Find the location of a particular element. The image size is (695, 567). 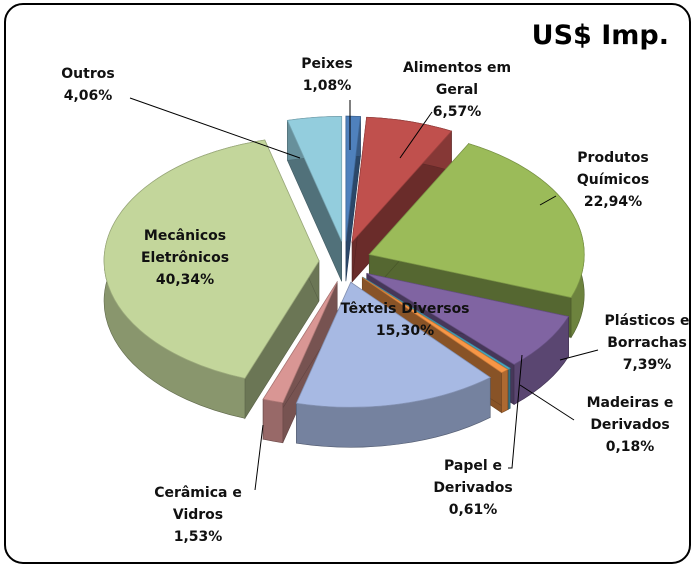

category-name: Alimentos em Geral is located at coordinates (457, 79).